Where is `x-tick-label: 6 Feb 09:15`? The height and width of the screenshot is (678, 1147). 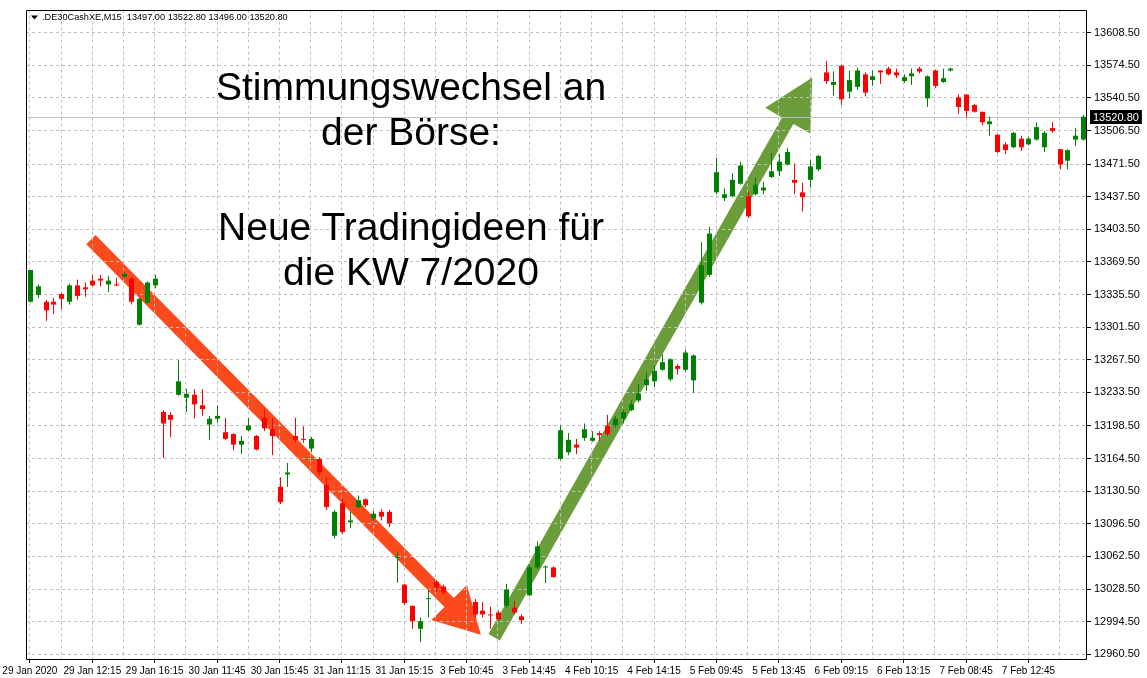
x-tick-label: 6 Feb 09:15 is located at coordinates (841, 670).